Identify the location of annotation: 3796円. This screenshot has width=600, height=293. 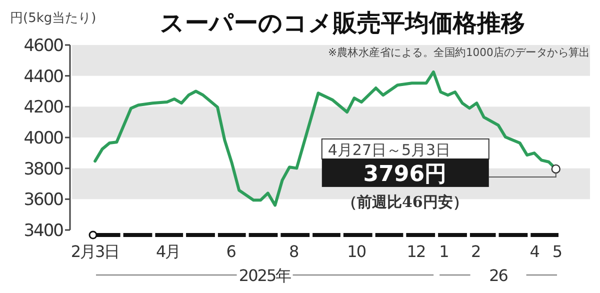
(405, 174).